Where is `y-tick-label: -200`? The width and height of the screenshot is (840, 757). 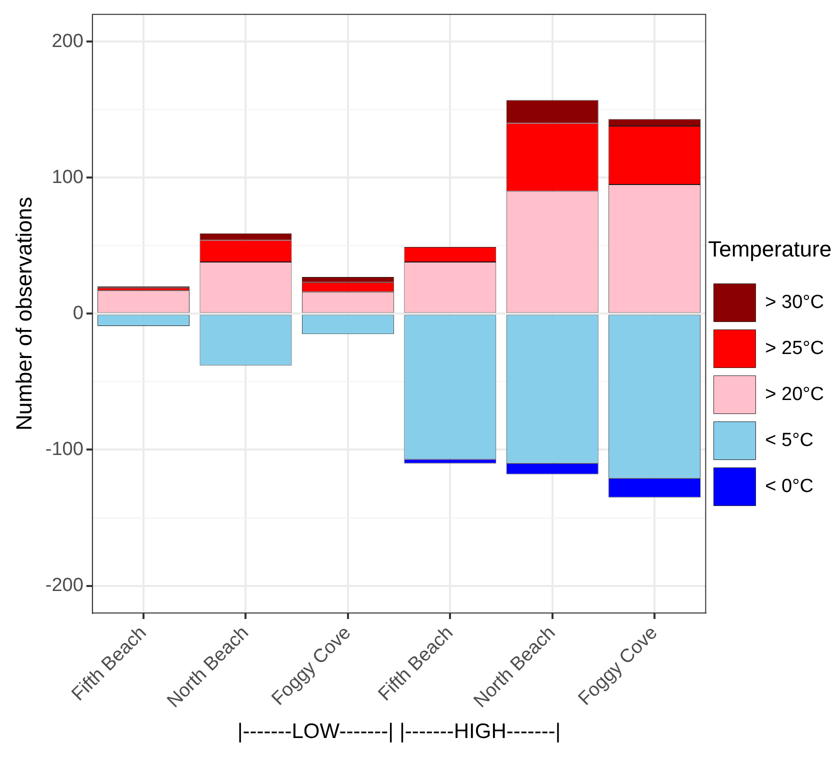
y-tick-label: -200 is located at coordinates (64, 585).